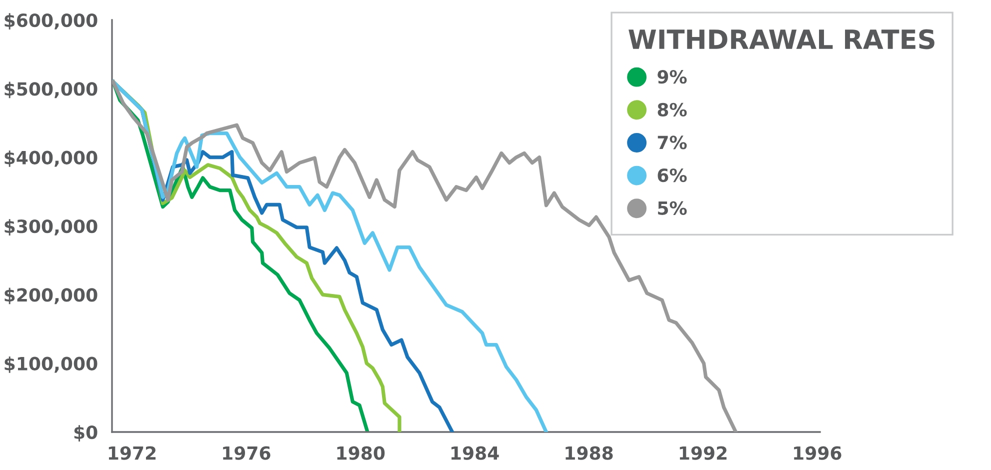  What do you see at coordinates (672, 208) in the screenshot?
I see `legend-label: 5%` at bounding box center [672, 208].